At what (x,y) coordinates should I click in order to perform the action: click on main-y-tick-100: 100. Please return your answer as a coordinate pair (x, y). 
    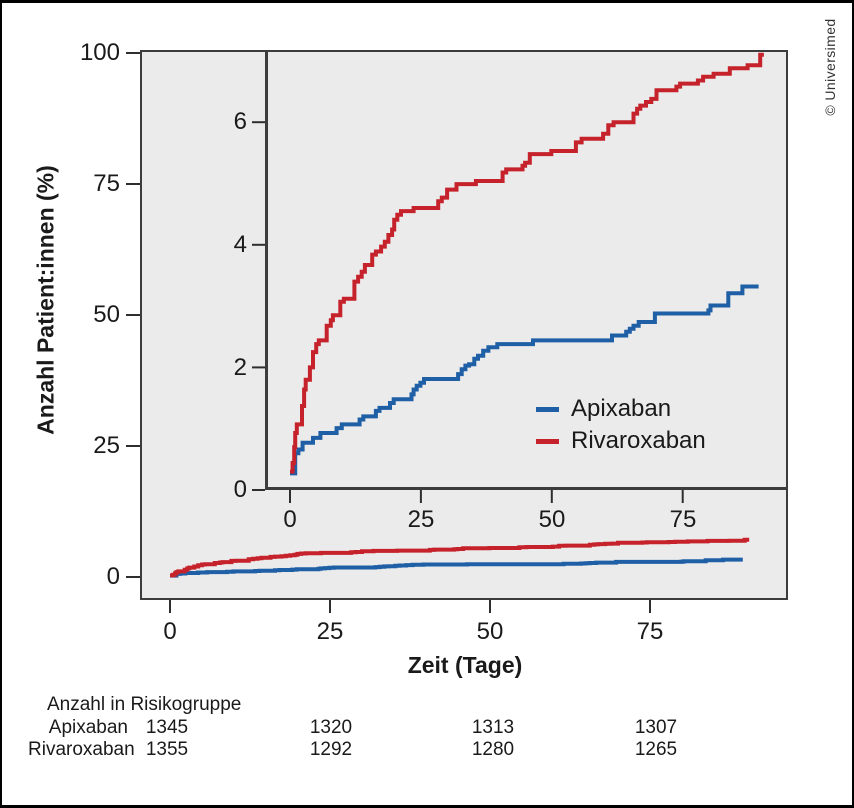
    Looking at the image, I should click on (99, 52).